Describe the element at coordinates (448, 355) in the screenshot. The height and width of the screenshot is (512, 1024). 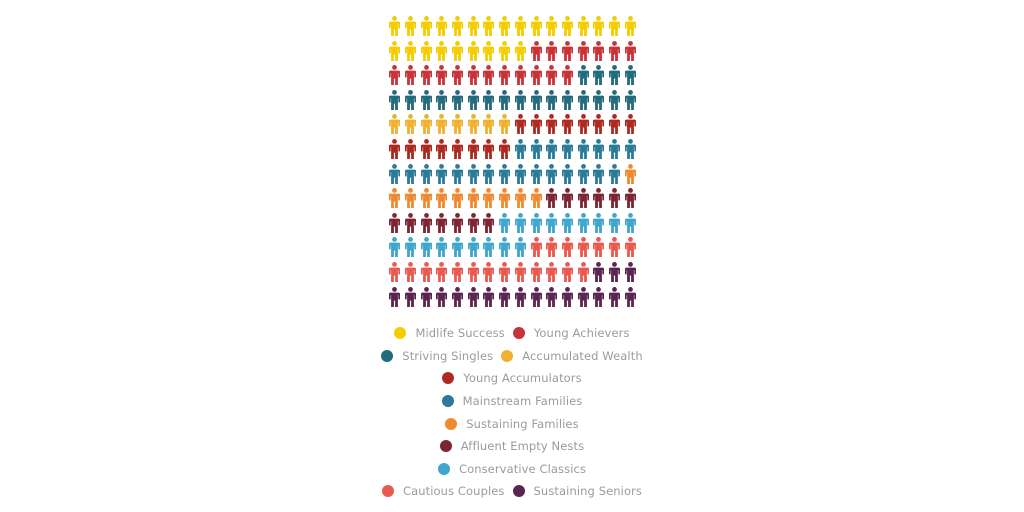
I see `legend-label: Striving Singles` at that location.